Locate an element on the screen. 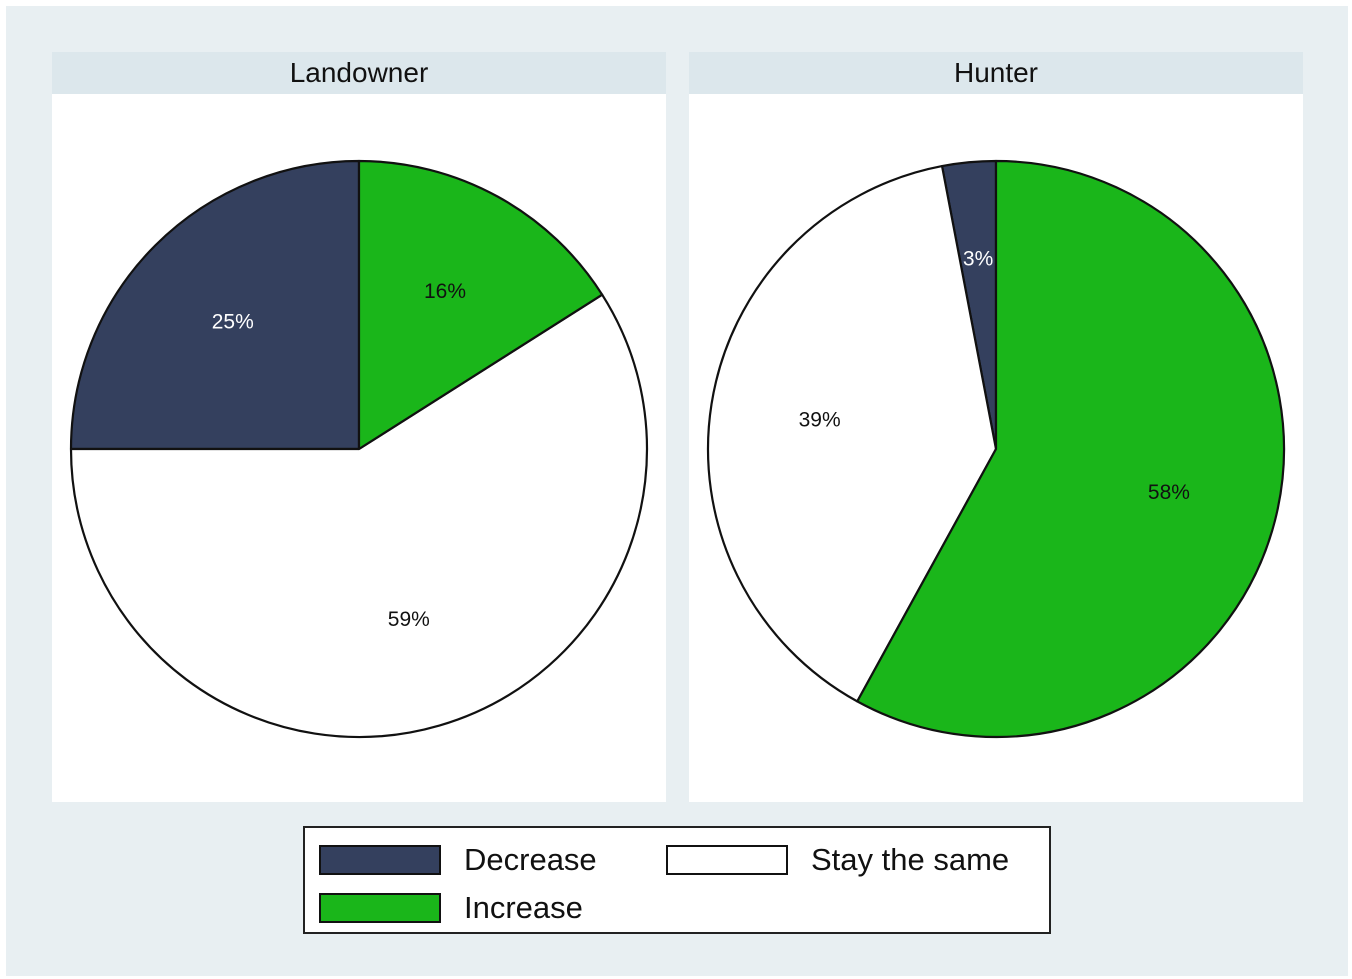 The height and width of the screenshot is (979, 1352). landowner-slice-label-increase: 16% is located at coordinates (445, 291).